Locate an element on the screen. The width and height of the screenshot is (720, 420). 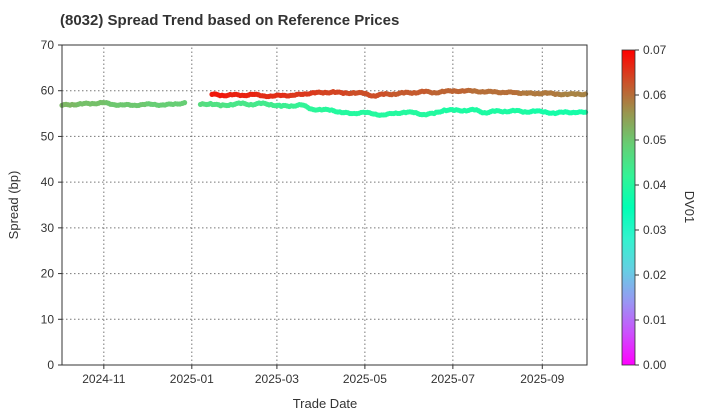
colorbar-ticks: 0.00 0.01 0.02 0.03 0.04 0.05 0.06 0.07 is located at coordinates (651, 207).